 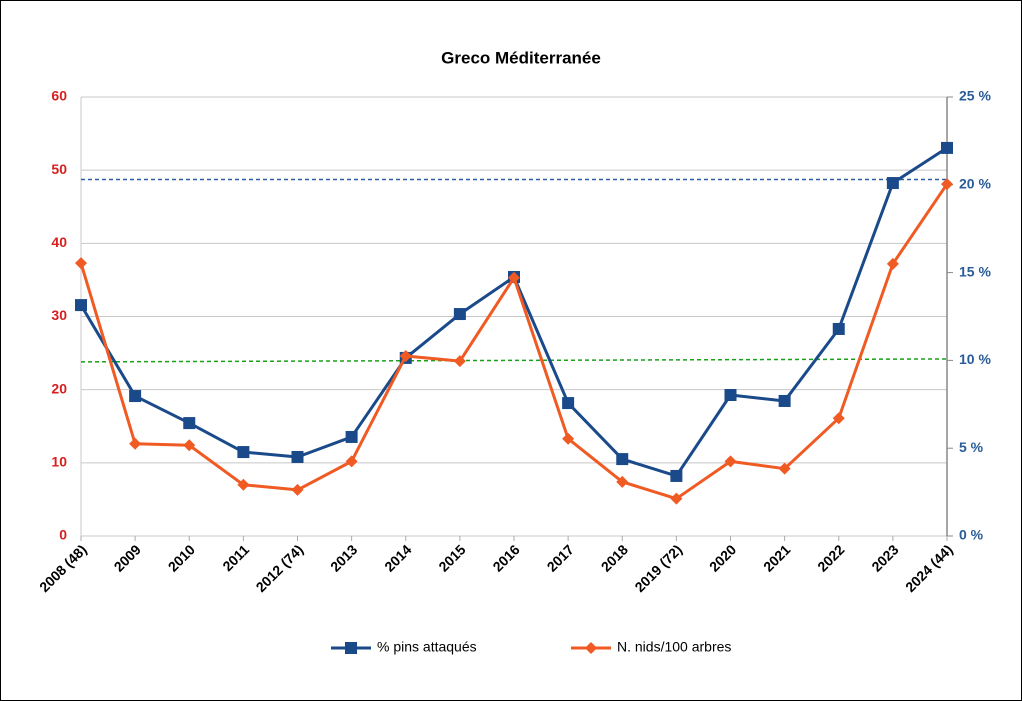 I want to click on x-tick-label: 2010, so click(x=181, y=557).